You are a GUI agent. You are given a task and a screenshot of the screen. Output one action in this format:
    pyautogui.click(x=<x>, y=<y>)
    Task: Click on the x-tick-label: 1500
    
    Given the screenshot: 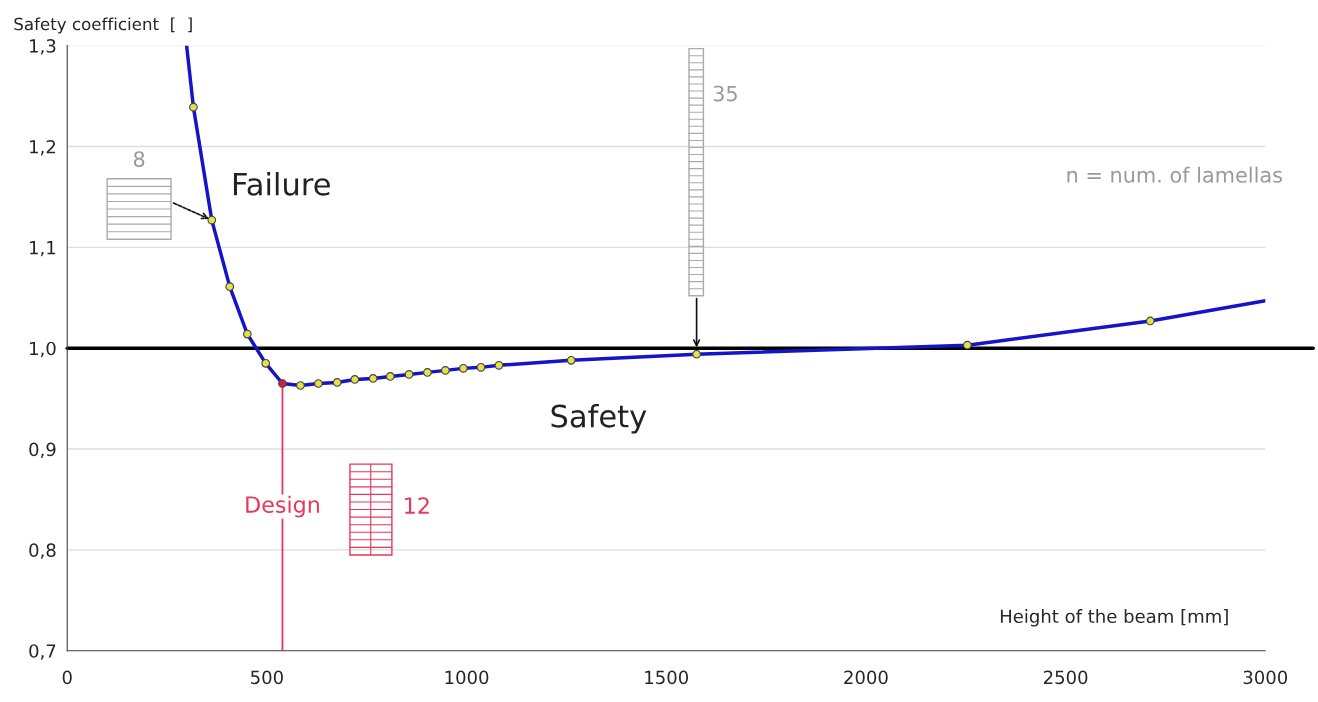 What is the action you would take?
    pyautogui.click(x=667, y=677)
    